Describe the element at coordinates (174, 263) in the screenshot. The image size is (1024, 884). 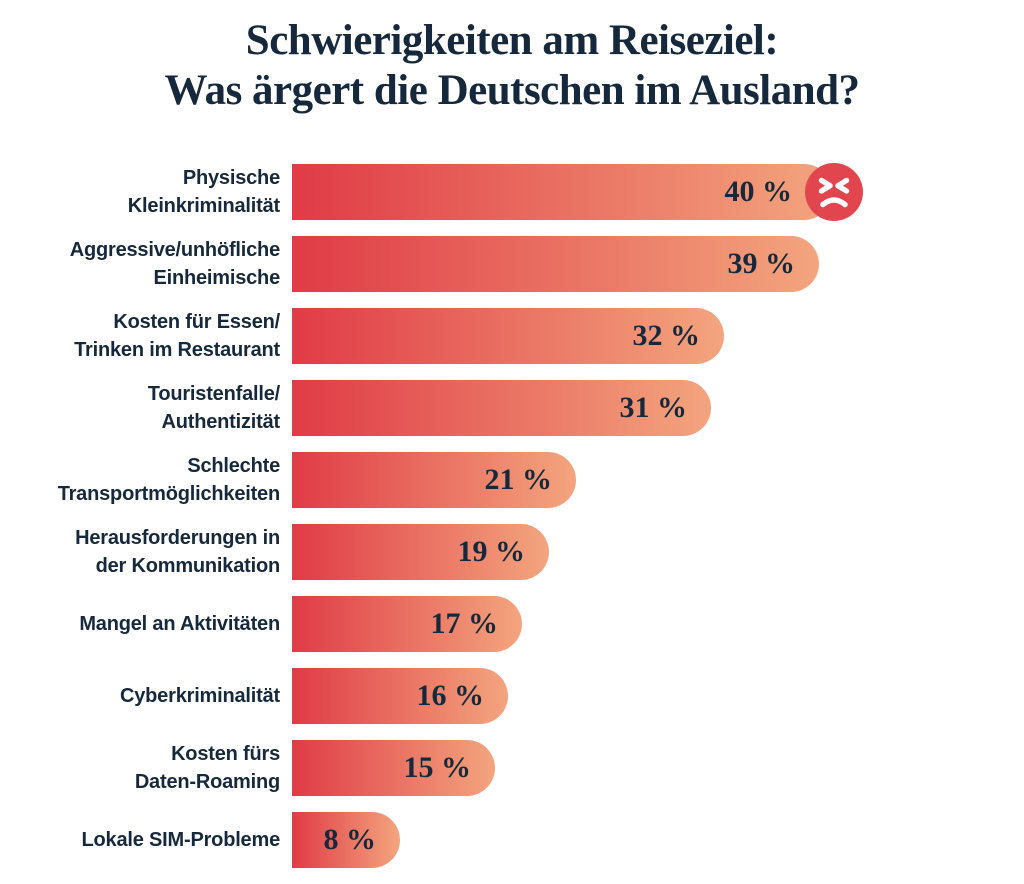
I see `category-label: Aggressive/unhöfliche Einheimische` at that location.